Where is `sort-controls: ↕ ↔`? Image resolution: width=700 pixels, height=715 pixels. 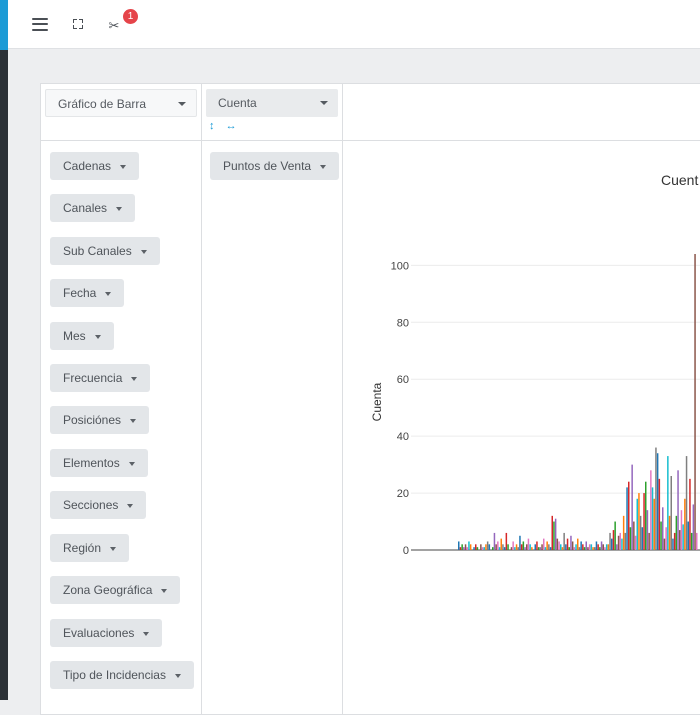
sort-controls: ↕ ↔ is located at coordinates (227, 126).